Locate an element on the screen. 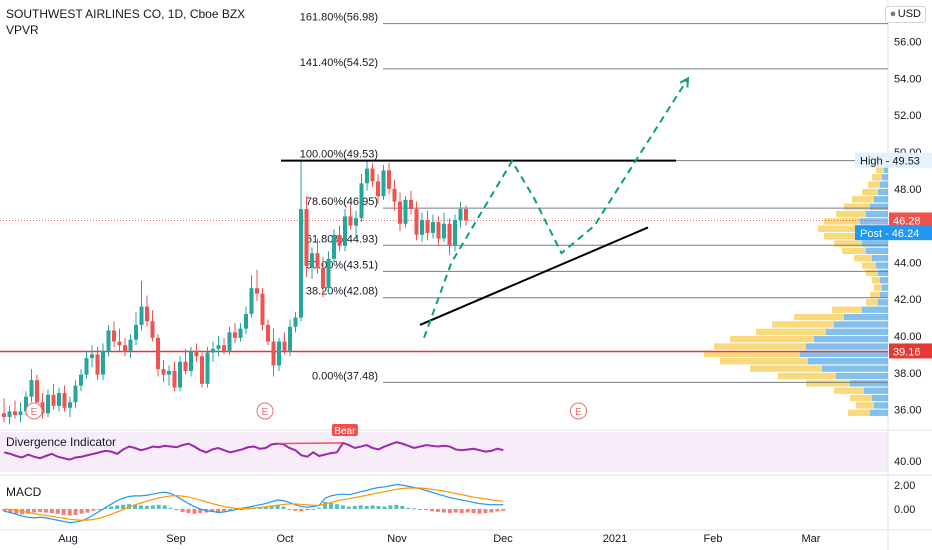  fib-level-label: 78.60%(46.95) is located at coordinates (342, 202).